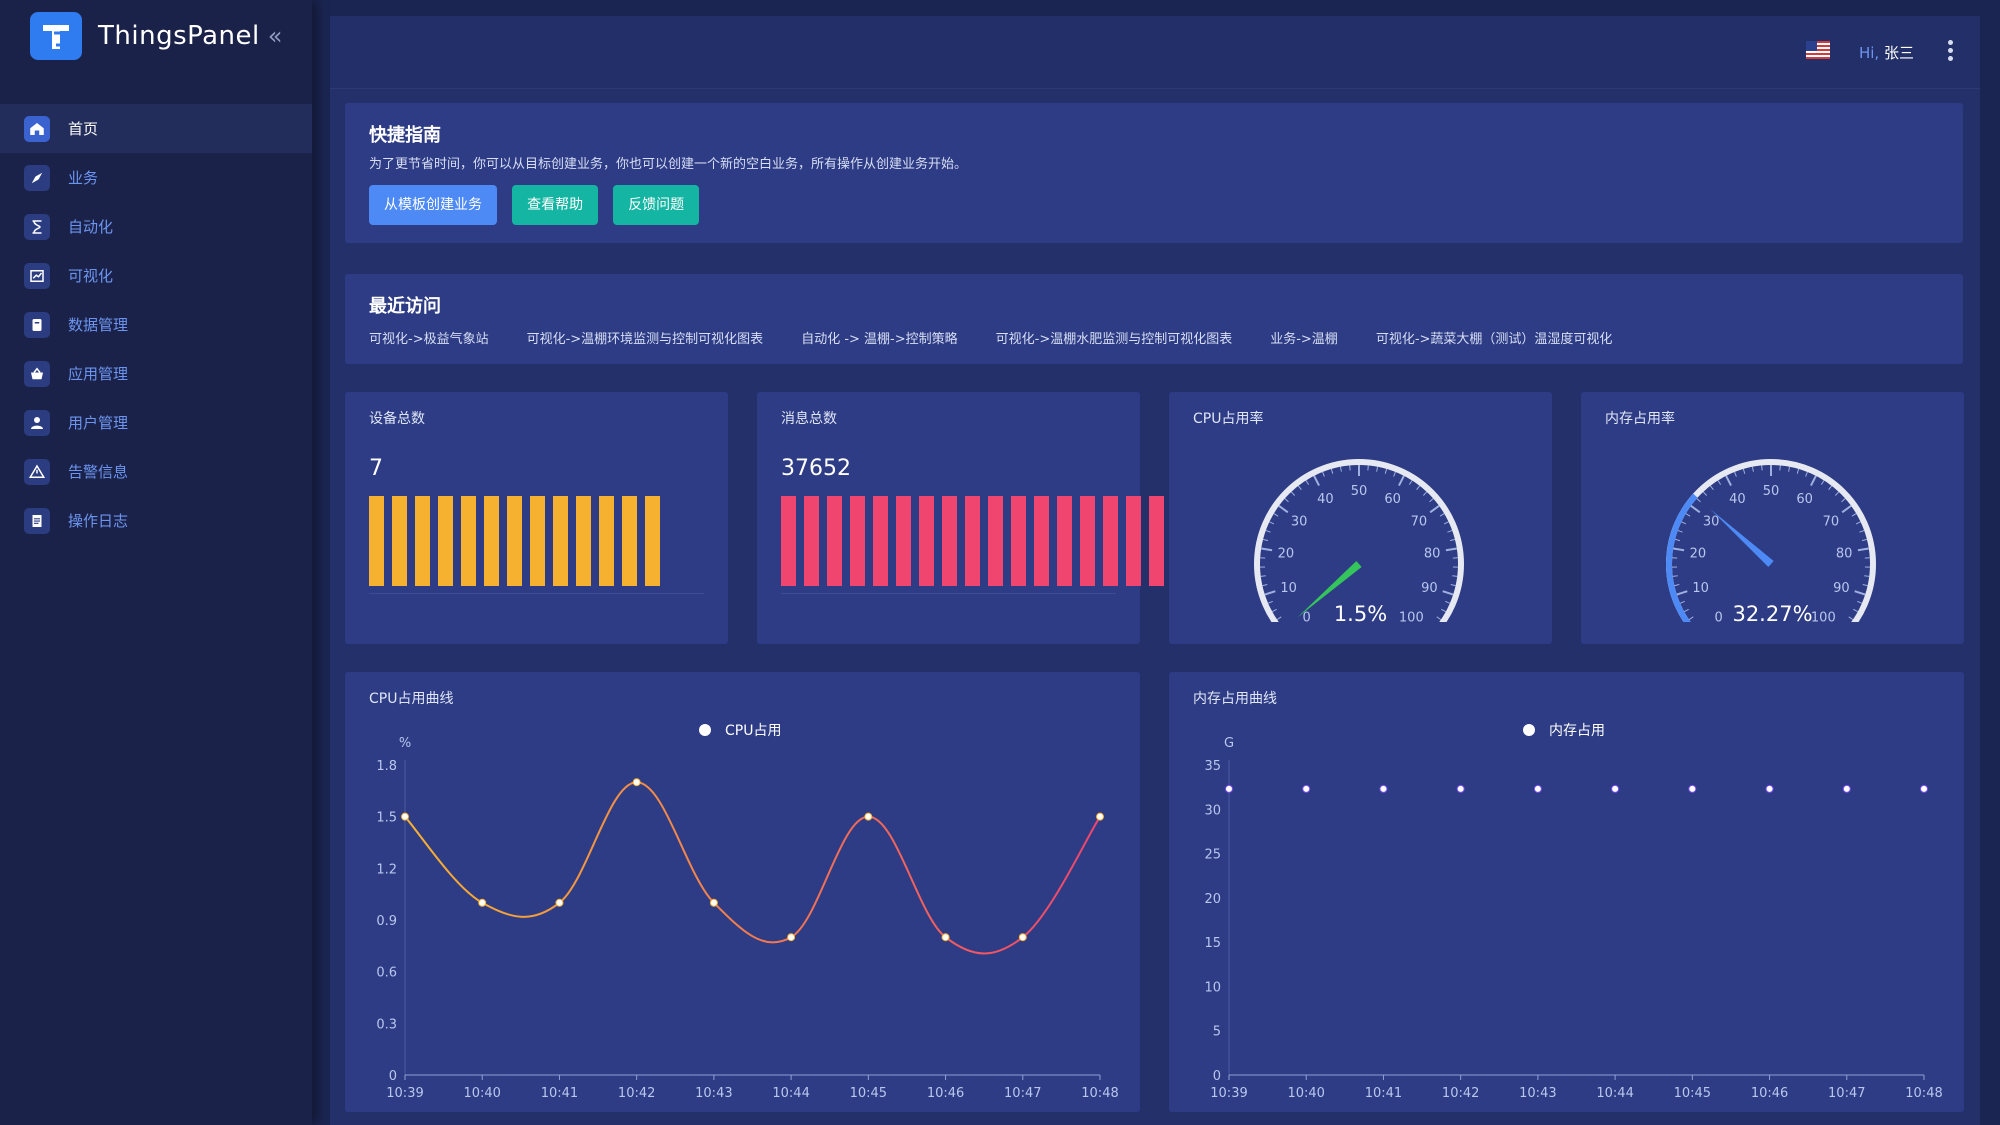 The width and height of the screenshot is (2000, 1125). Describe the element at coordinates (37, 471) in the screenshot. I see `warning-icon` at that location.